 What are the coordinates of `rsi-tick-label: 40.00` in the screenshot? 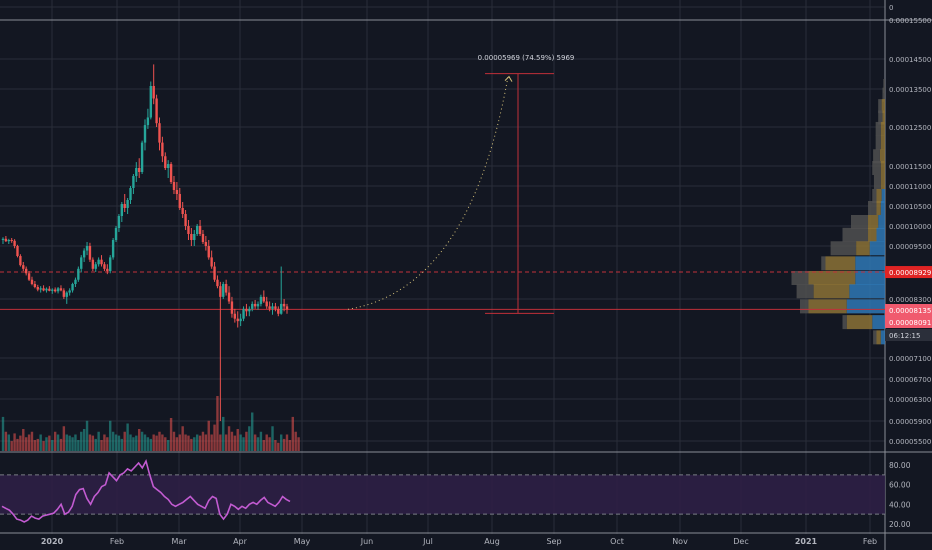 It's located at (900, 504).